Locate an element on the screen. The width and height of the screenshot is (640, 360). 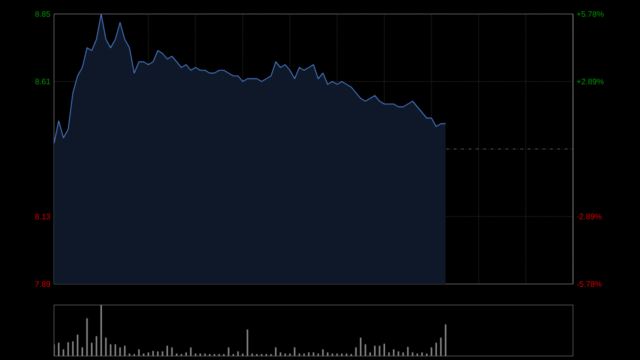
y2-tick-label: +5.78% is located at coordinates (590, 14).